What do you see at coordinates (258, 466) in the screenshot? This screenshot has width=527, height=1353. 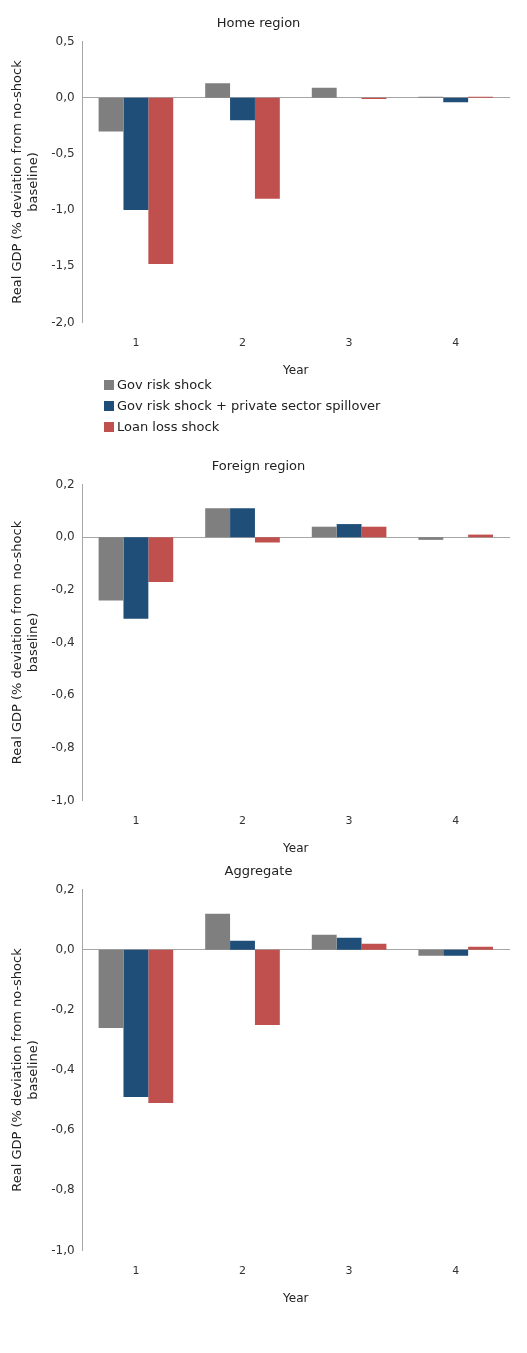 I see `chart-title: Foreign region` at bounding box center [258, 466].